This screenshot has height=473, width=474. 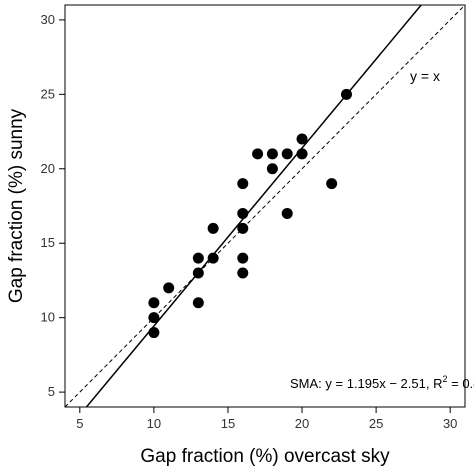 What do you see at coordinates (425, 76) in the screenshot?
I see `identity-line-label: y = x` at bounding box center [425, 76].